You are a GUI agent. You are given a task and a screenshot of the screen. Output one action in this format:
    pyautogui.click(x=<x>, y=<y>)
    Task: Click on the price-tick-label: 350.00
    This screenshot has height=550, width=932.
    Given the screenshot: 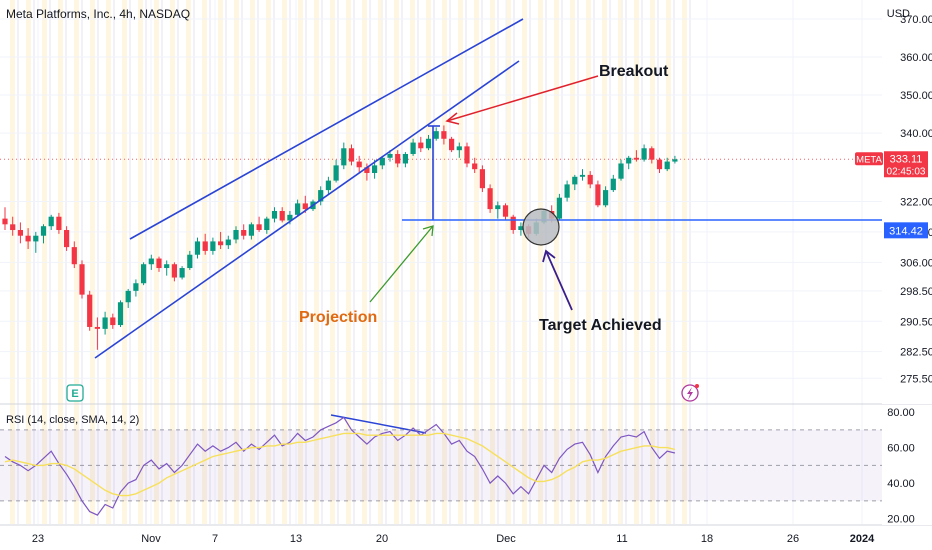 What is the action you would take?
    pyautogui.click(x=916, y=96)
    